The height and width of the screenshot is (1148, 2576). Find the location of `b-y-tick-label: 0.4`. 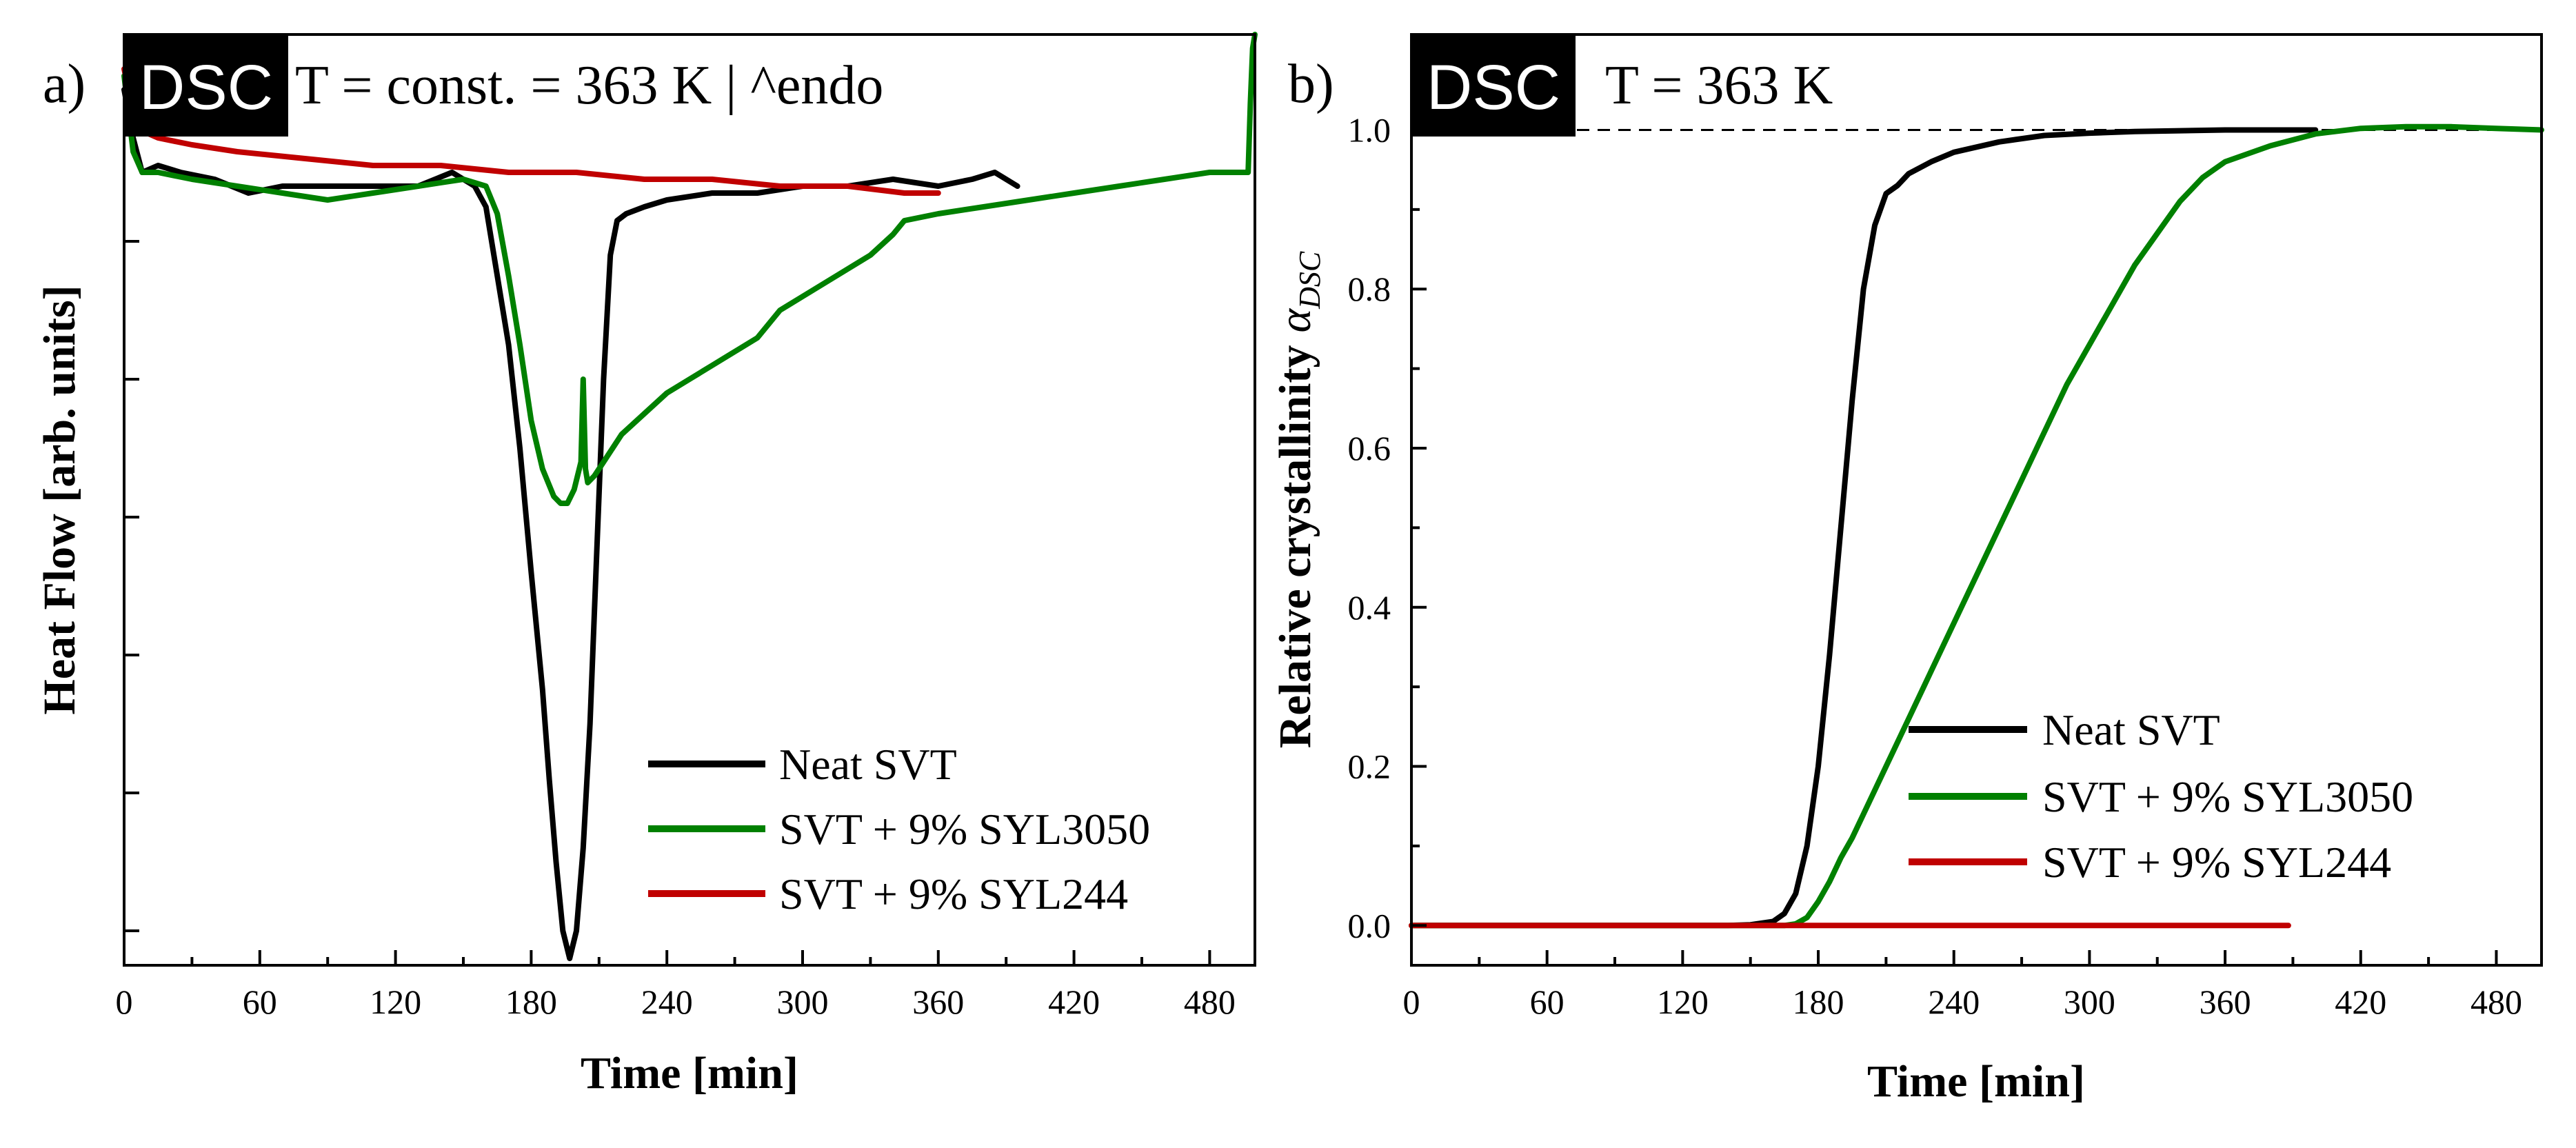

b-y-tick-label: 0.4 is located at coordinates (1369, 607).